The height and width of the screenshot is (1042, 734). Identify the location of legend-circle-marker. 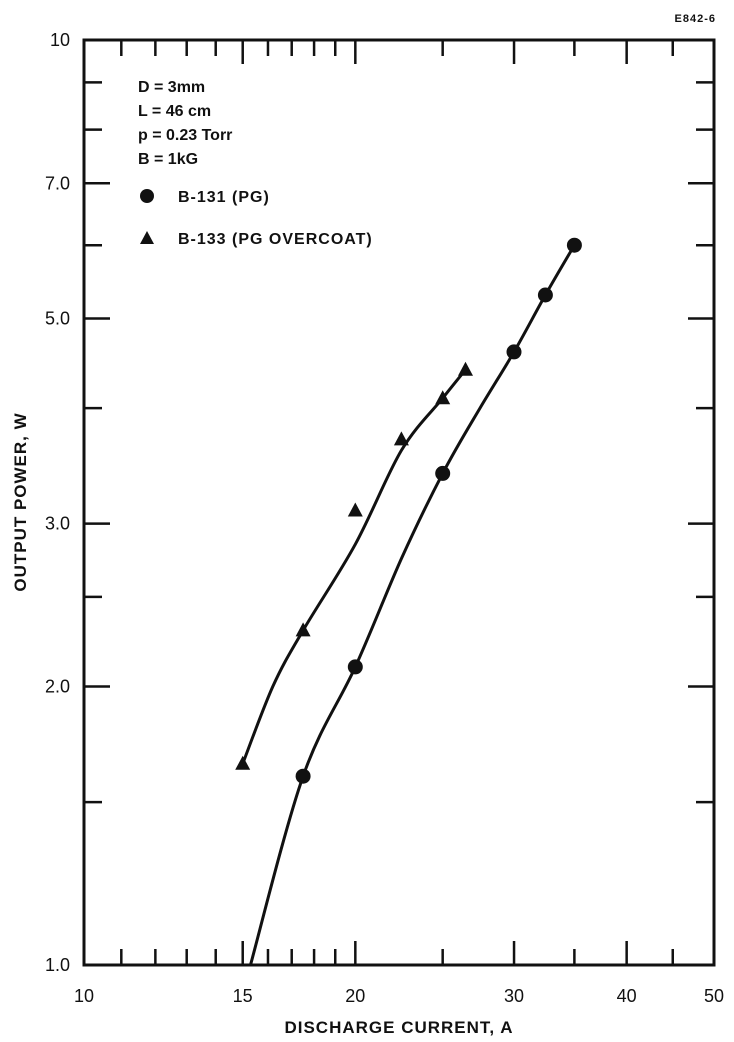
(147, 196).